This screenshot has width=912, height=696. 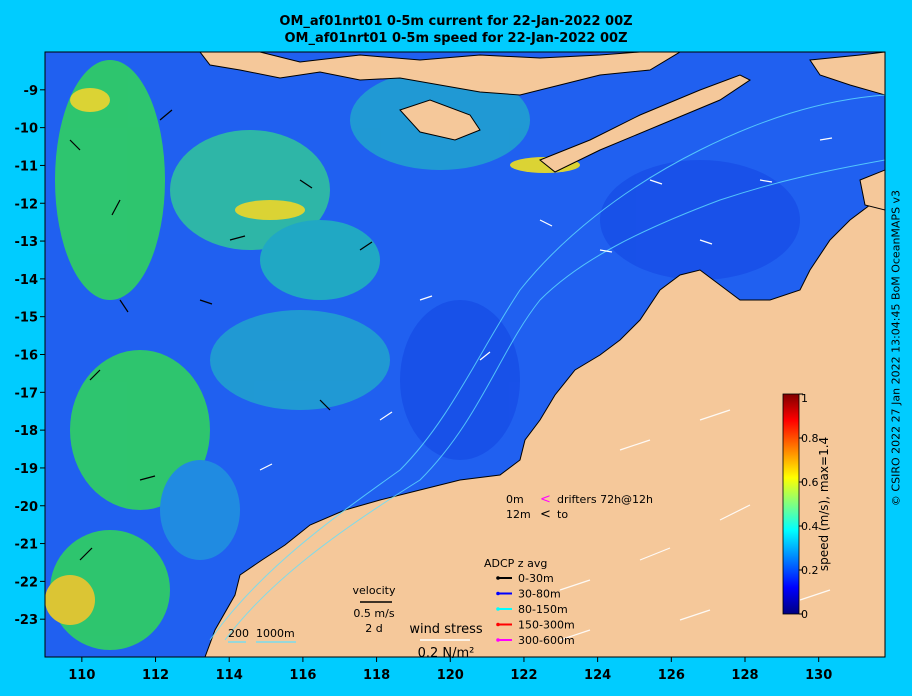 What do you see at coordinates (27, 166) in the screenshot?
I see `lat-tick-label: -11` at bounding box center [27, 166].